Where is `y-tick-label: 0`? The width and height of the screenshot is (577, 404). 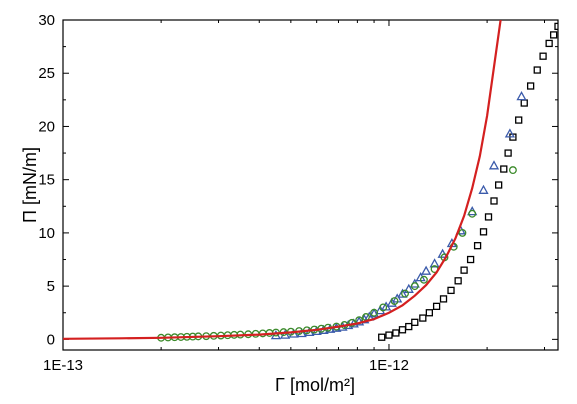 y-tick-label: 0 is located at coordinates (51, 339).